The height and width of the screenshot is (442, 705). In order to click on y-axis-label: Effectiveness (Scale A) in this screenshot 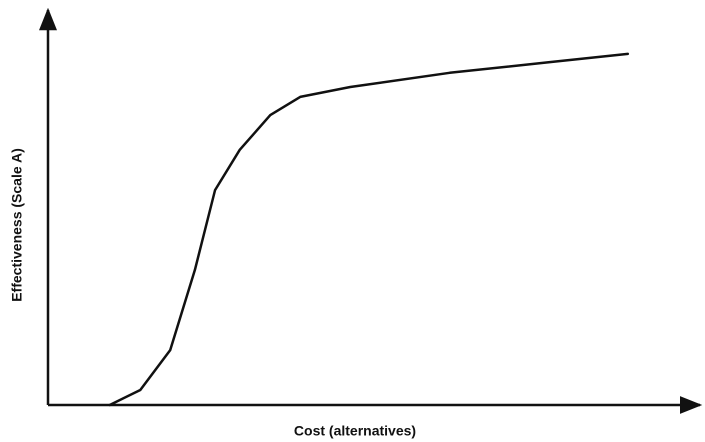, I will do `click(17, 225)`.